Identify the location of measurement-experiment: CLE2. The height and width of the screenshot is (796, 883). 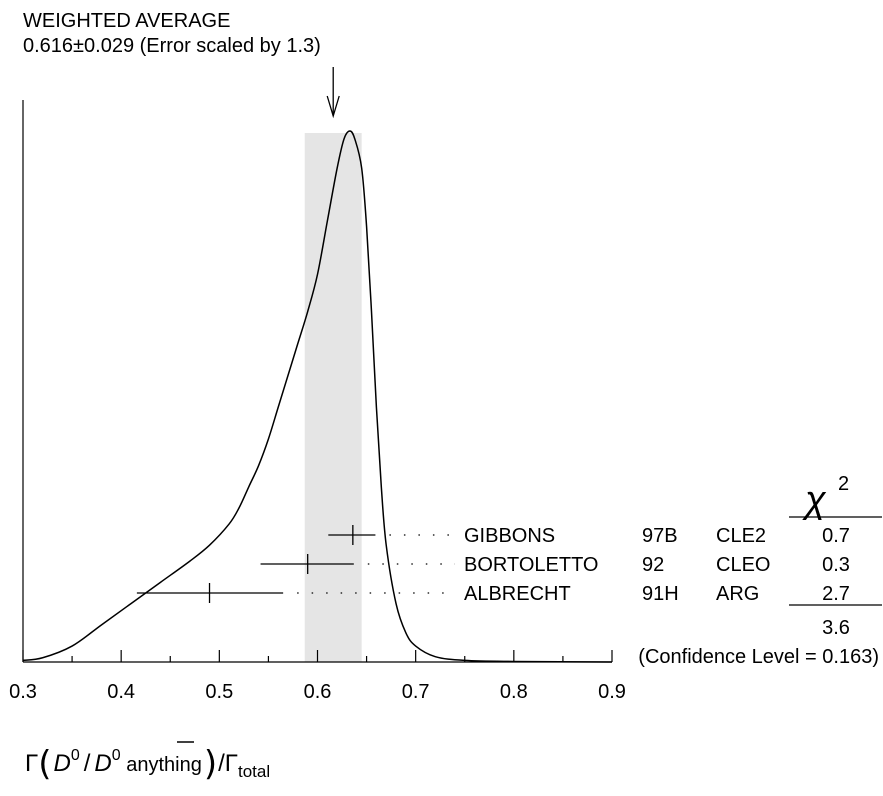
(741, 536).